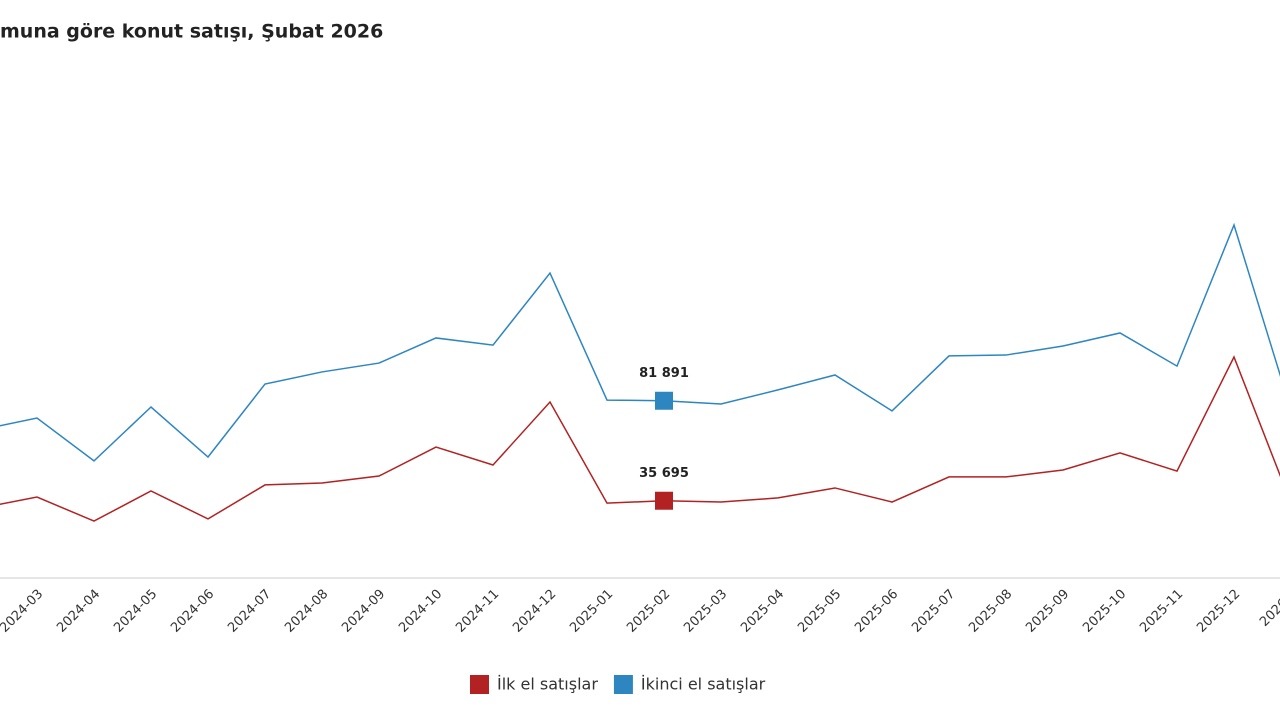 The image size is (1280, 720). Describe the element at coordinates (819, 611) in the screenshot. I see `x-tick-label: 2025-05` at that location.